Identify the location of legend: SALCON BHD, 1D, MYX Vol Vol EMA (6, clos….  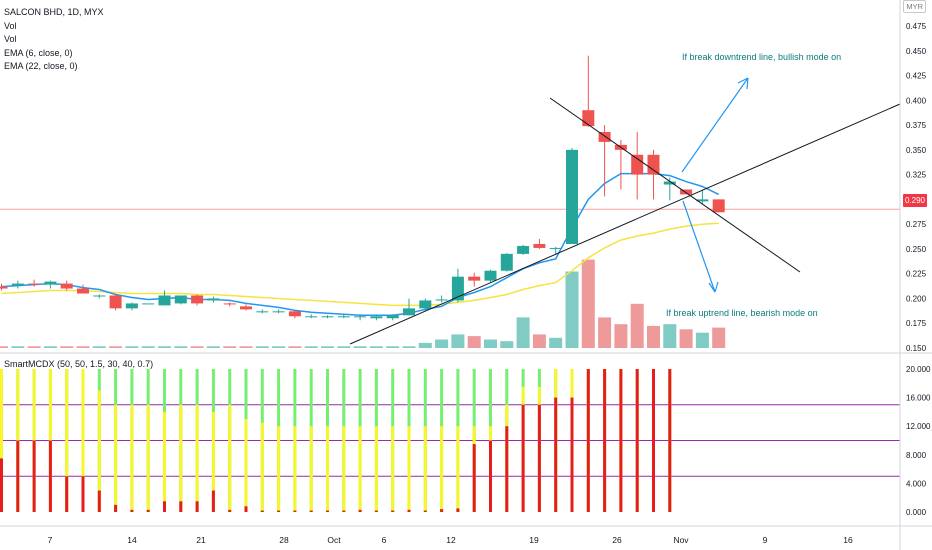
(54, 40).